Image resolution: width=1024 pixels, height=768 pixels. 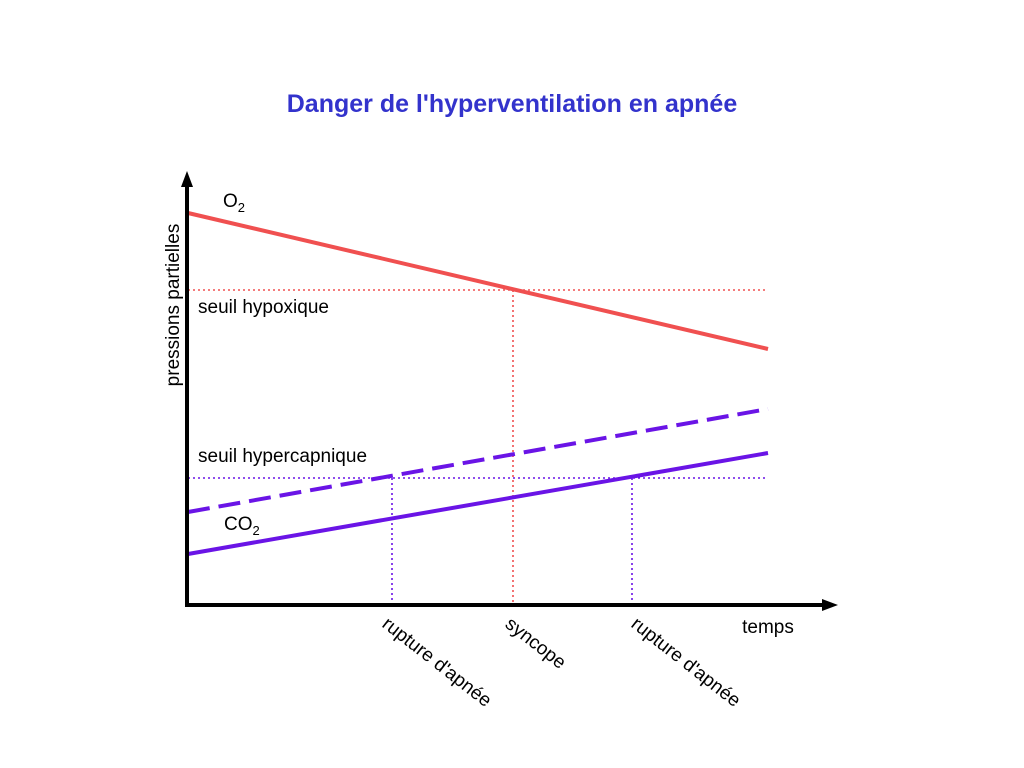 What do you see at coordinates (263, 307) in the screenshot?
I see `hypoxic-threshold-label: seuil hypoxique` at bounding box center [263, 307].